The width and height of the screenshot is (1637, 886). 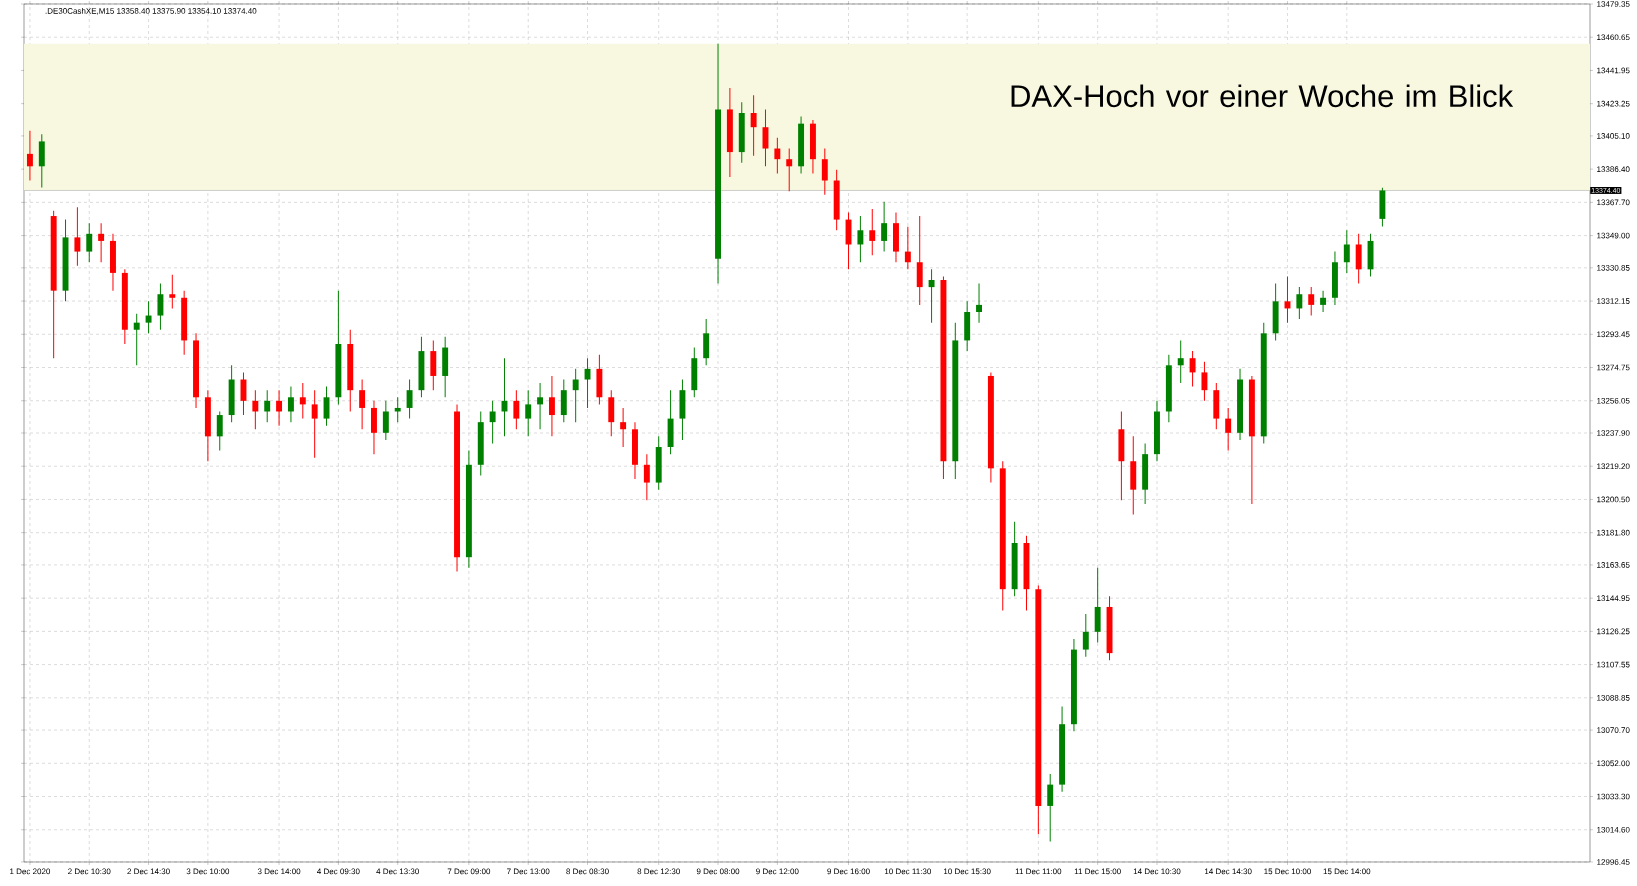 I want to click on x-tick-label: 10 Dec 15:30, so click(x=967, y=871).